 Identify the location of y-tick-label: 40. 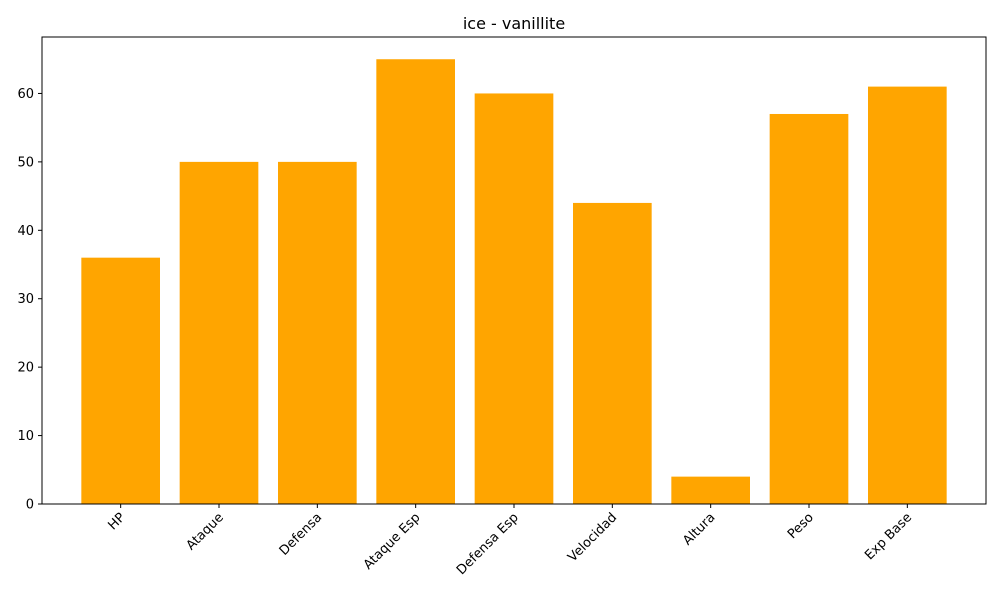
(25, 231).